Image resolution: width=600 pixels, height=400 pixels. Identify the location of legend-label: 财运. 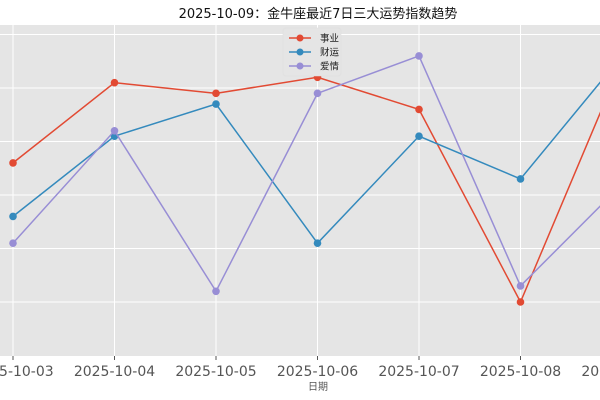
(330, 53).